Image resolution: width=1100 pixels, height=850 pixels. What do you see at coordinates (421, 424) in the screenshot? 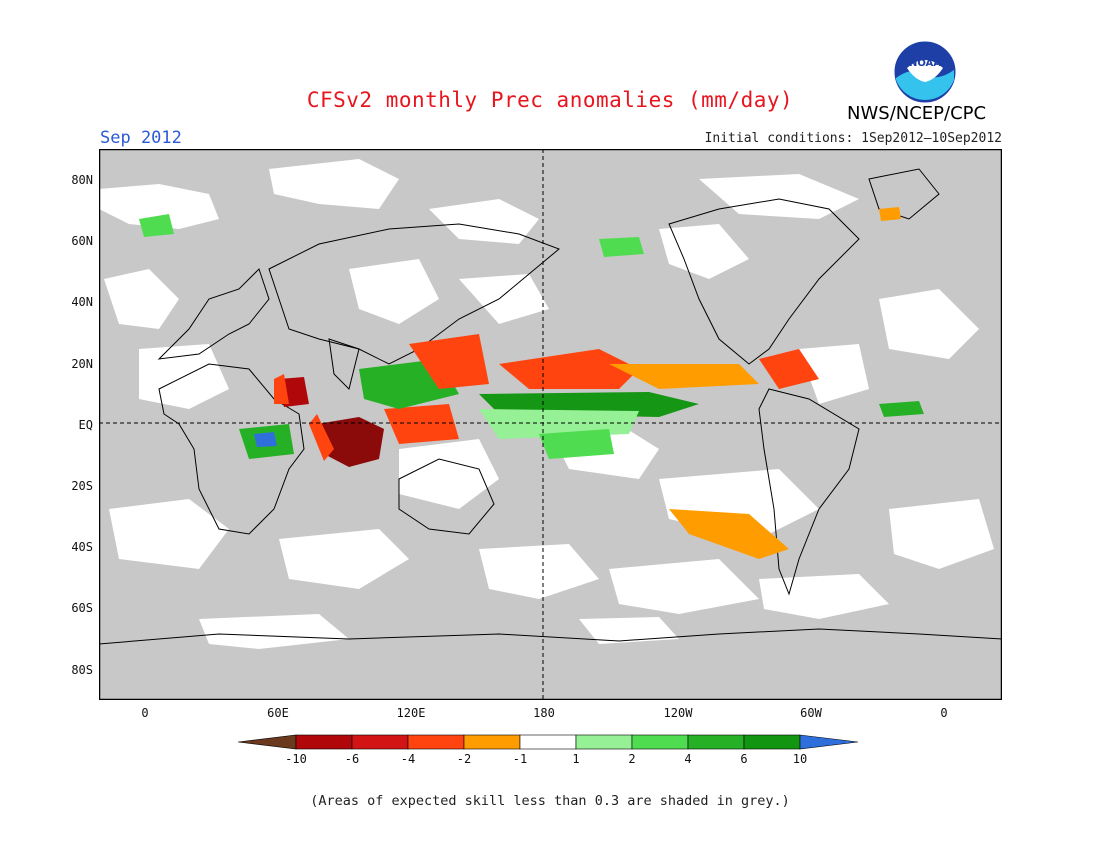
I see `maritime-continent-dry` at bounding box center [421, 424].